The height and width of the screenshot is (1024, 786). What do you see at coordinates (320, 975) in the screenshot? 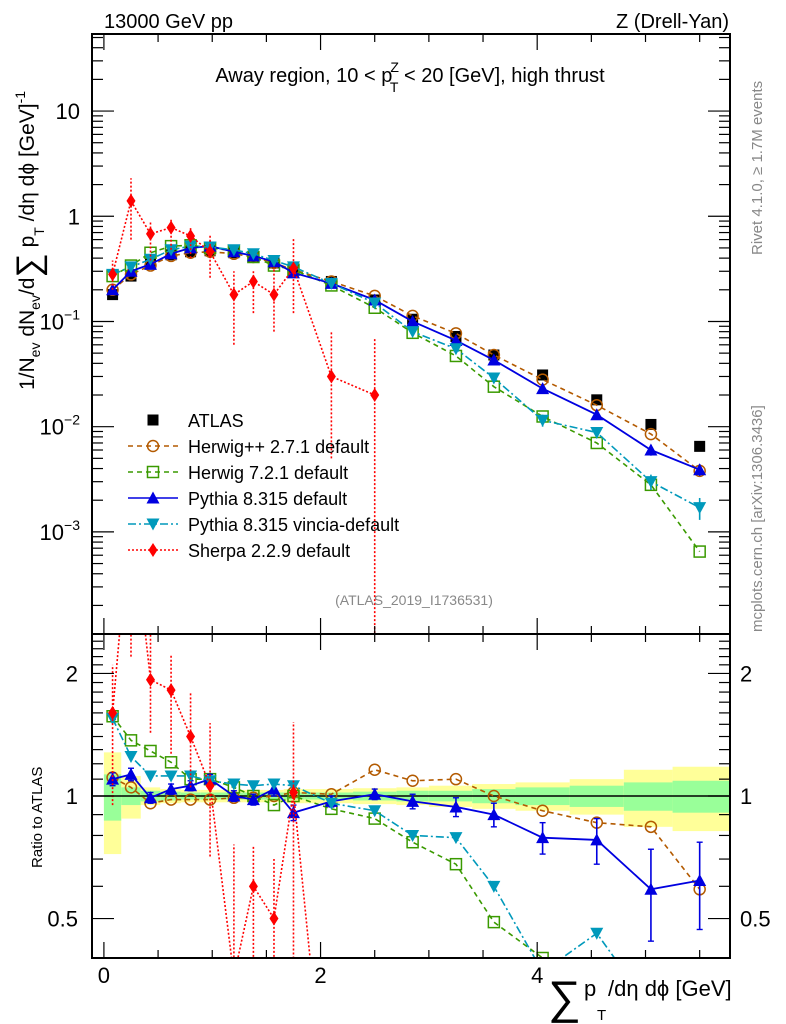
I see `x-tick-label: 2` at bounding box center [320, 975].